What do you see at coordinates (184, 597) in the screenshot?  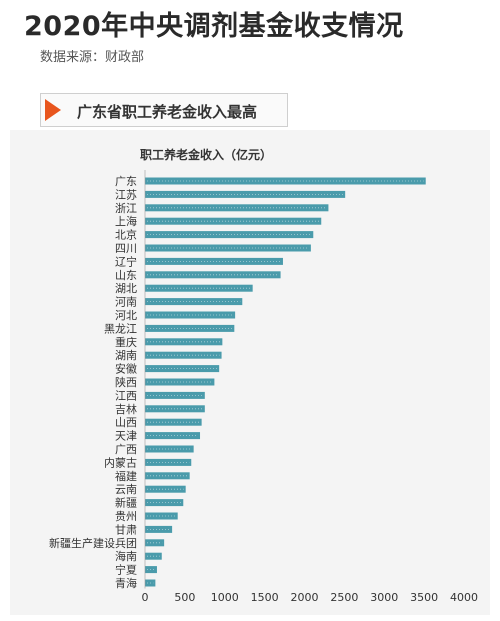 I see `x-tick-label-1: 500` at bounding box center [184, 597].